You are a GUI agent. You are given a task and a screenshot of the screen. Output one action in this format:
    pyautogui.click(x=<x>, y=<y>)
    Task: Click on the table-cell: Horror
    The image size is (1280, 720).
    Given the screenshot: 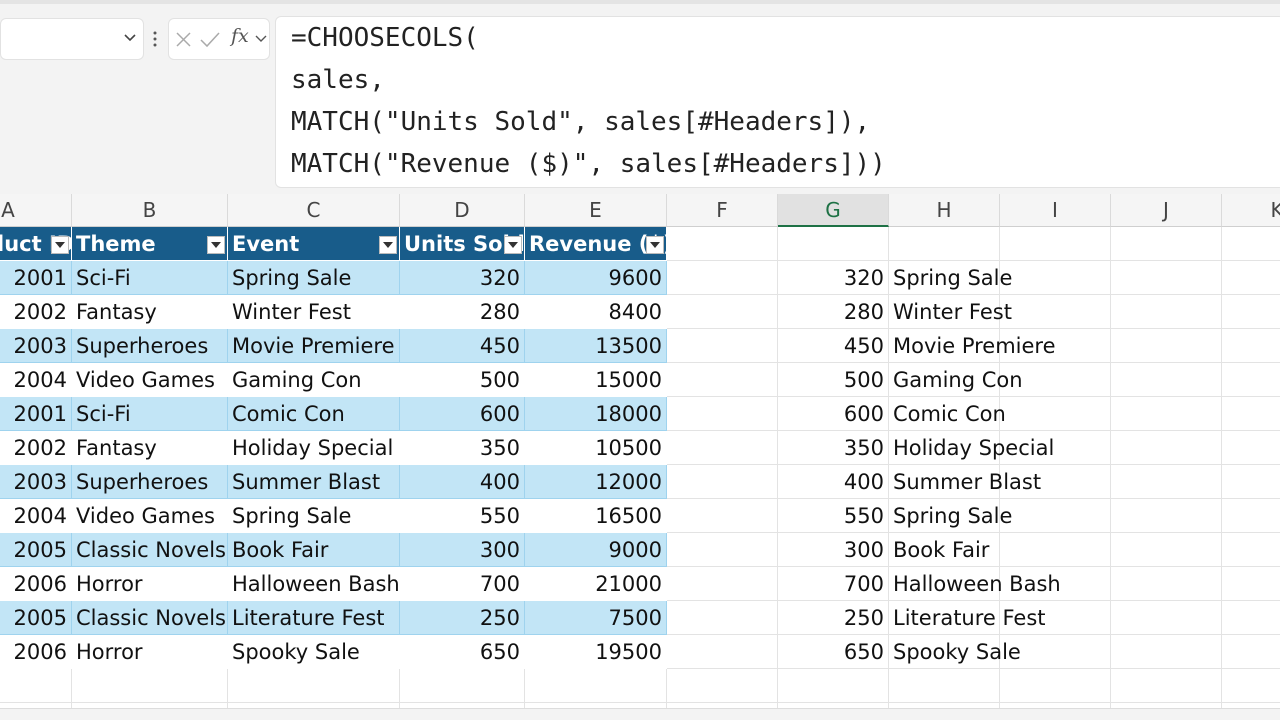 What is the action you would take?
    pyautogui.click(x=150, y=652)
    